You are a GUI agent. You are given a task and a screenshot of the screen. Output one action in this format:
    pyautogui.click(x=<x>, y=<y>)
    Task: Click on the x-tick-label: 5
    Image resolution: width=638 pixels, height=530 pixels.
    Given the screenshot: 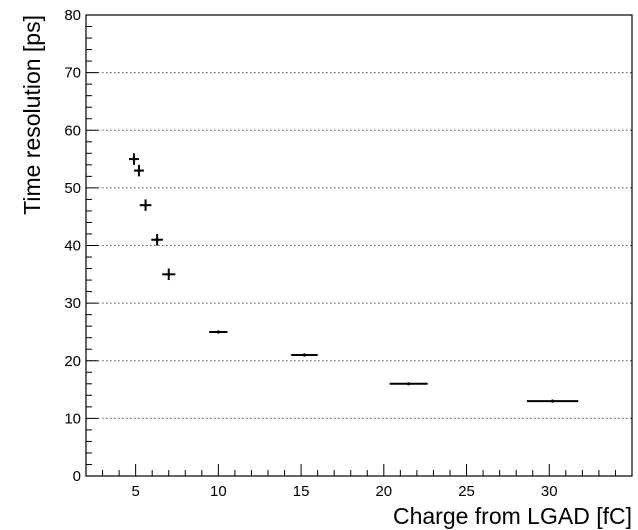 What is the action you would take?
    pyautogui.click(x=135, y=491)
    